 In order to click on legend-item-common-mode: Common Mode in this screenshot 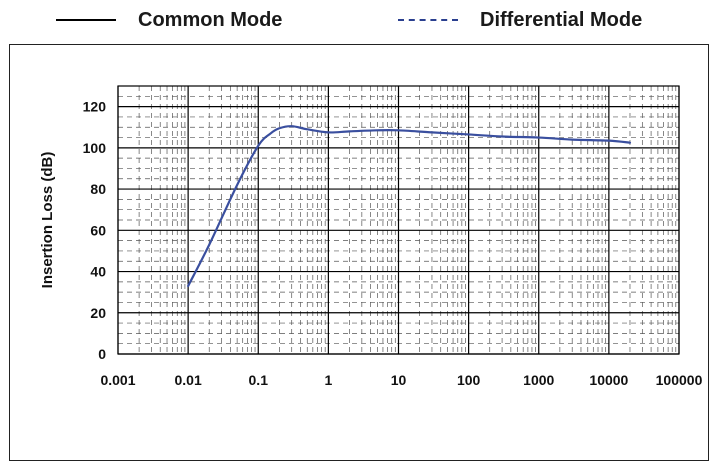, I will do `click(169, 20)`.